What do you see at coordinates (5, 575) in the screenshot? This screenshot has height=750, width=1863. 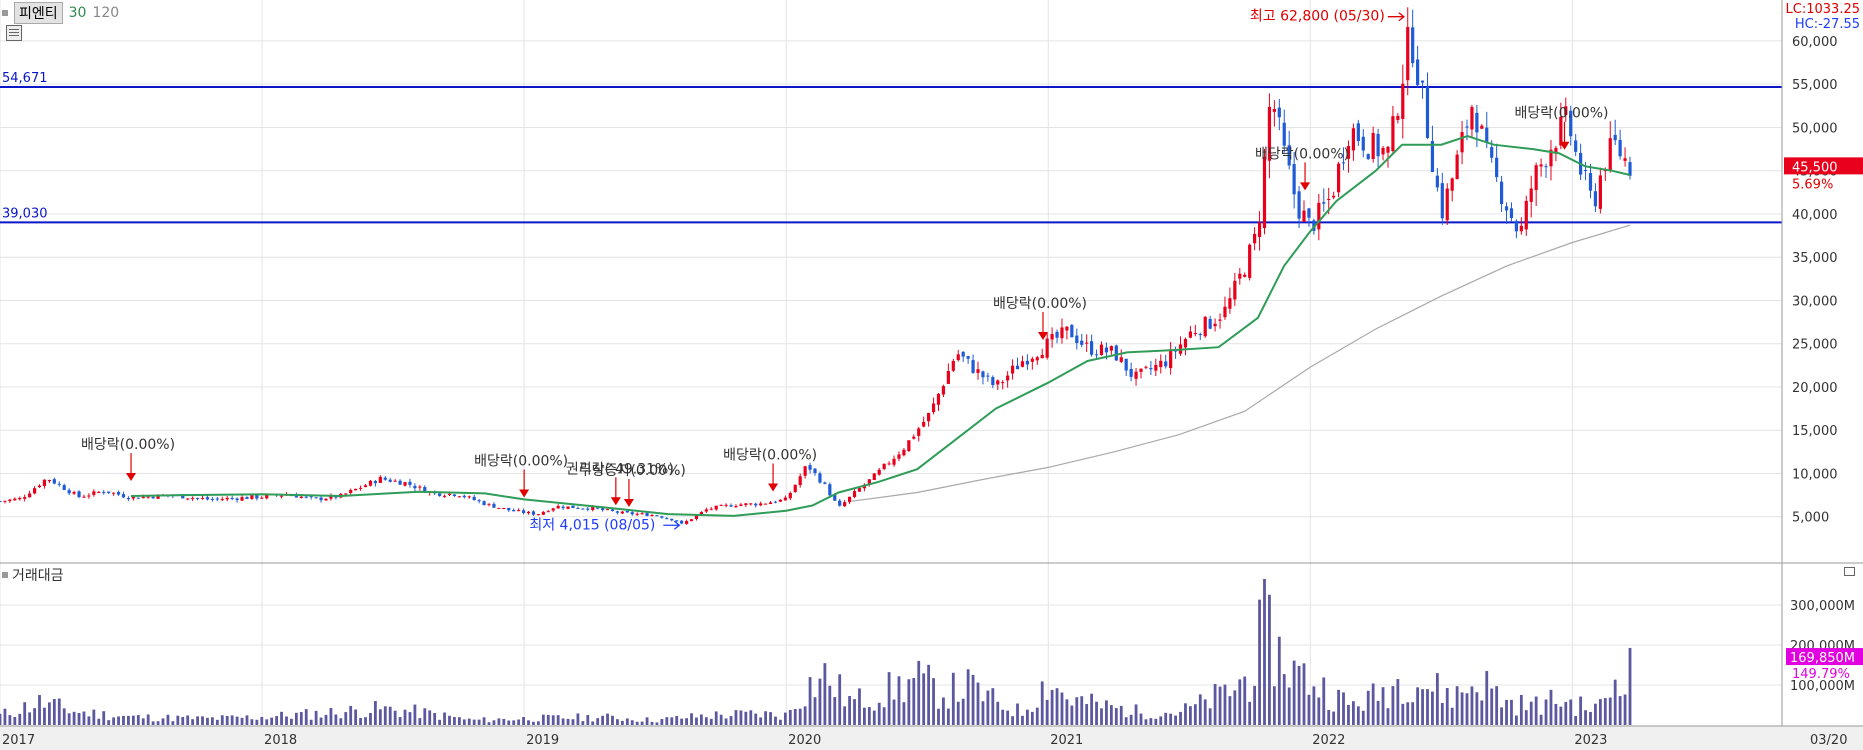 I see `panel-marker-icon` at bounding box center [5, 575].